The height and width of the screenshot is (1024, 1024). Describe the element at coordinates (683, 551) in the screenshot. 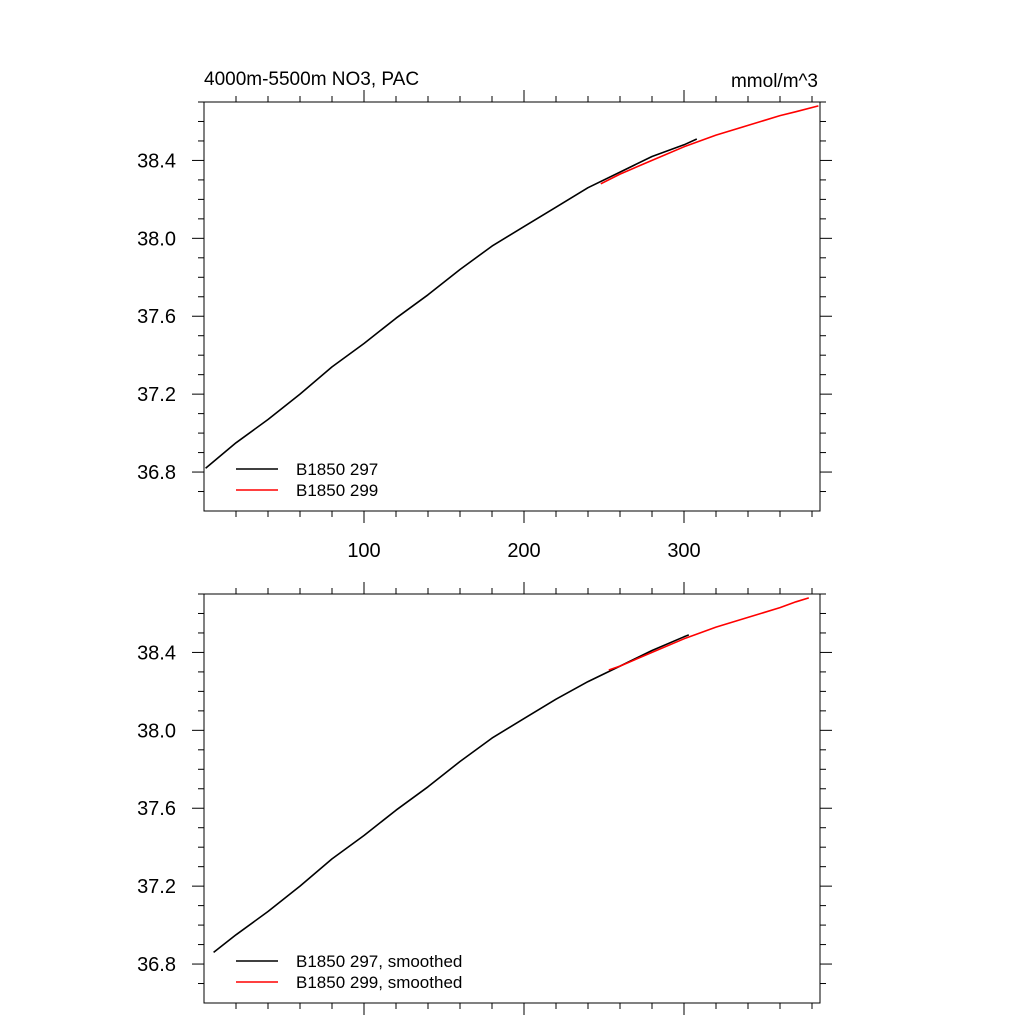

I see `x-tick-label: 300` at that location.